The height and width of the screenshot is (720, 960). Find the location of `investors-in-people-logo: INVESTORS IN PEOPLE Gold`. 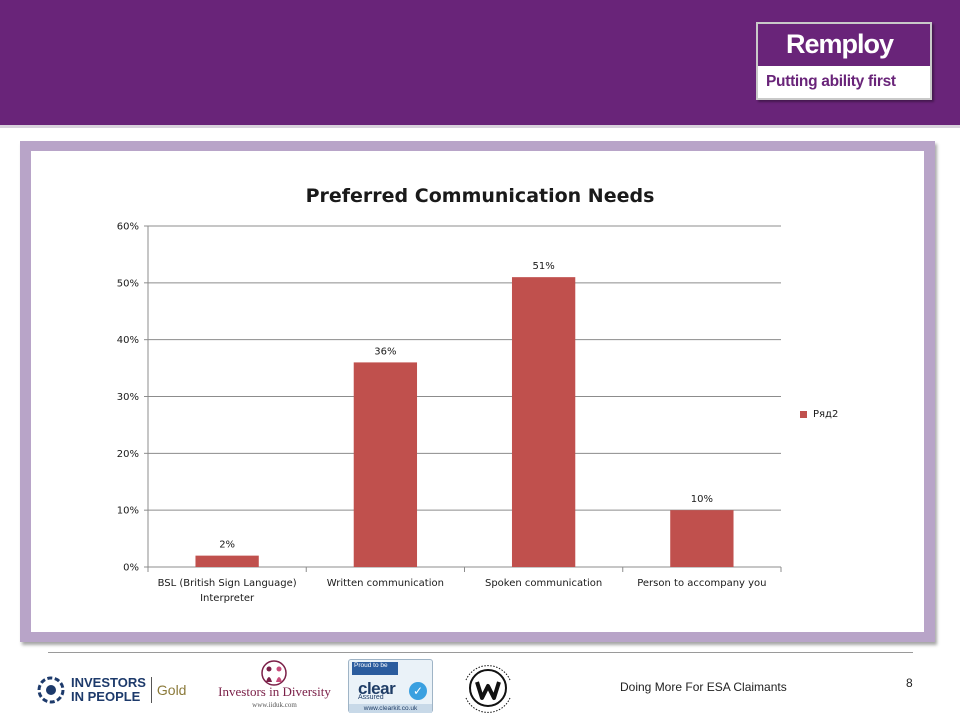

investors-in-people-logo: INVESTORS IN PEOPLE Gold is located at coordinates (111, 690).